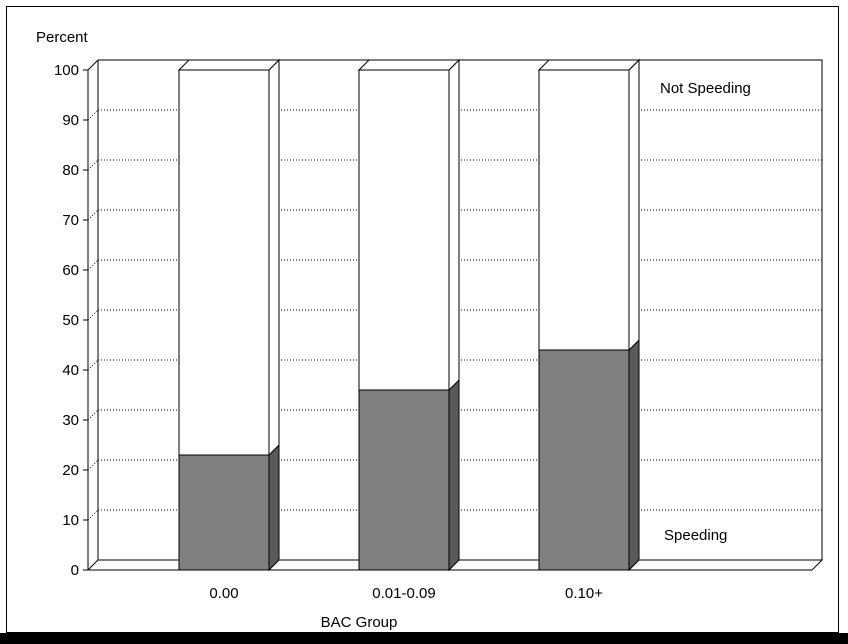  Describe the element at coordinates (70, 520) in the screenshot. I see `y-tick-label: 10` at that location.